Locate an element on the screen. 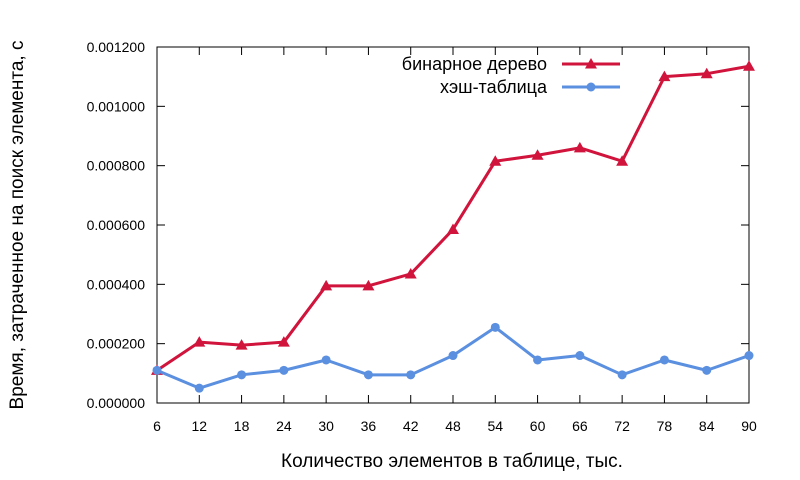  x-tick-label: 36 is located at coordinates (369, 426).